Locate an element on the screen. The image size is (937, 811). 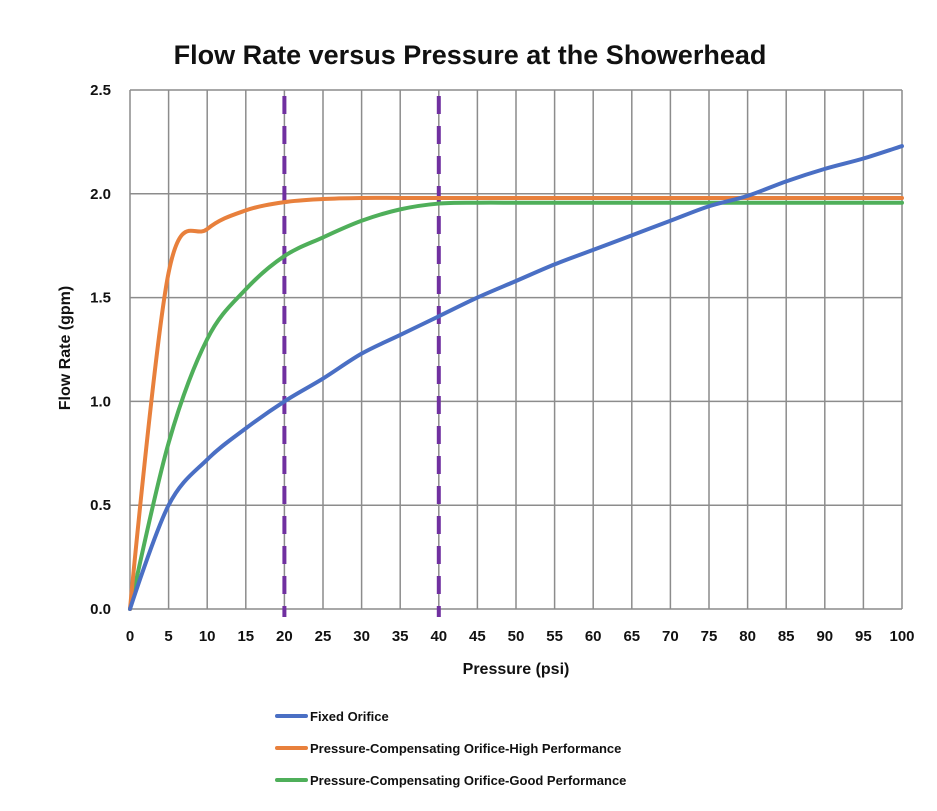
x-tick-label: 0 is located at coordinates (130, 636).